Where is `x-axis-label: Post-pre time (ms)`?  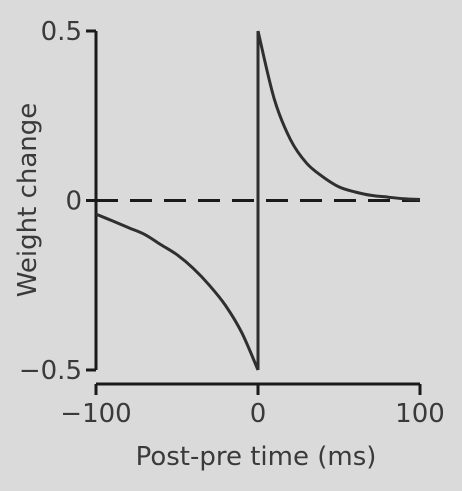 x-axis-label: Post-pre time (ms) is located at coordinates (256, 457).